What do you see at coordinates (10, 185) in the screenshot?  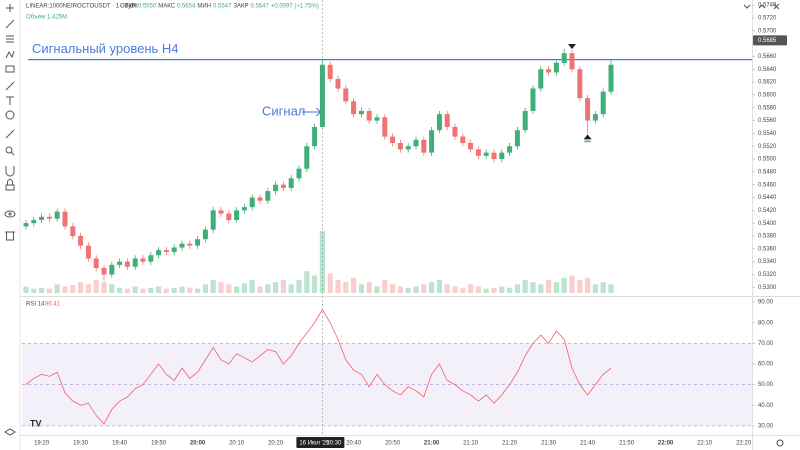 I see `lock-tool` at bounding box center [10, 185].